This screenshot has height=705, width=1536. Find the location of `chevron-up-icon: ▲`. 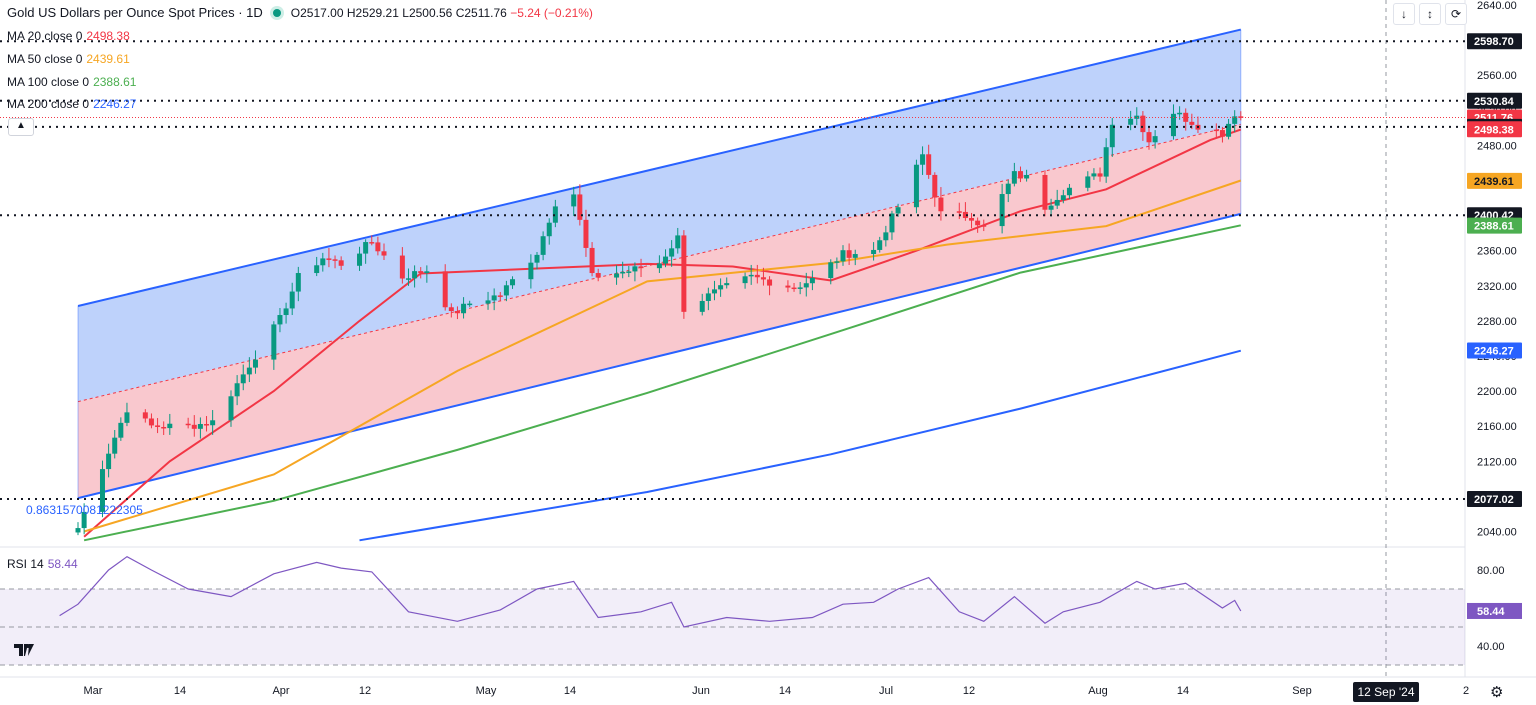

chevron-up-icon: ▲ is located at coordinates (21, 127).